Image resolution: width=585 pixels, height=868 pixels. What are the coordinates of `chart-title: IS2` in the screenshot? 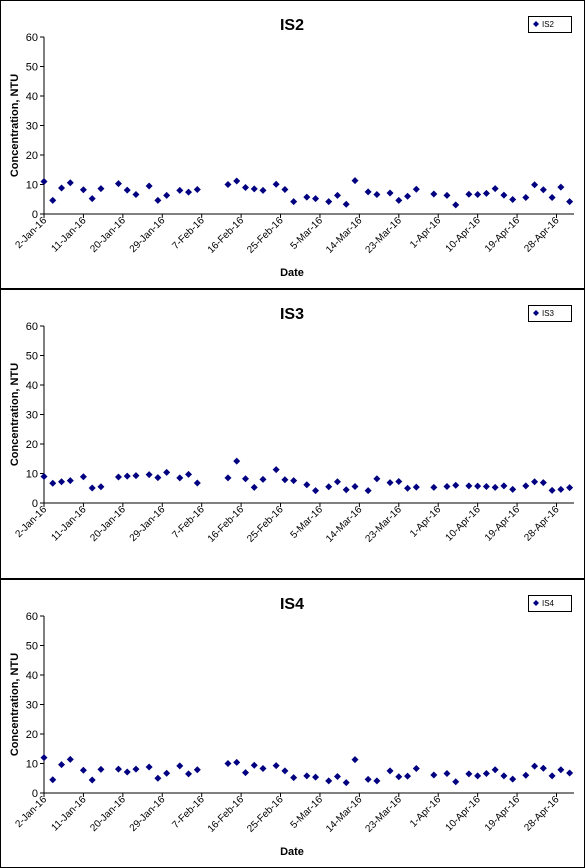 It's located at (292, 25).